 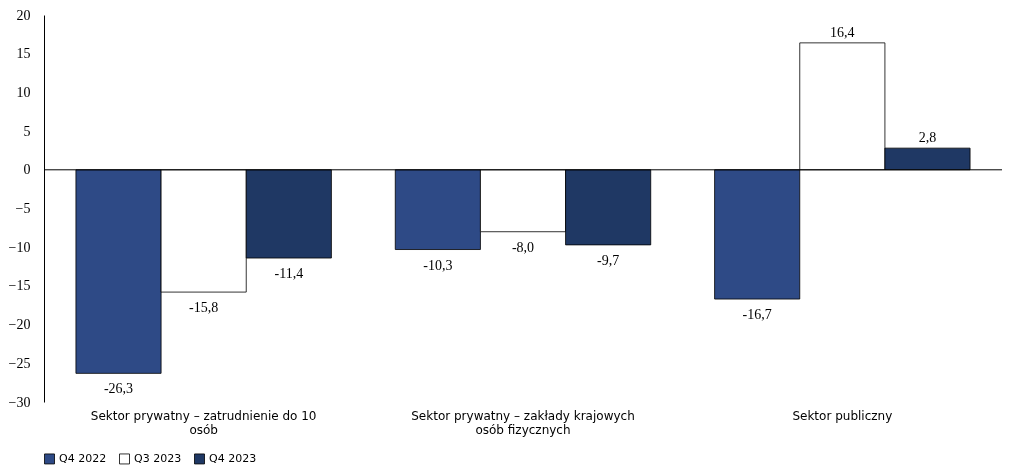 What do you see at coordinates (203, 422) in the screenshot?
I see `x-tick-label: Sektor prywatny – zatrudnienie do 10 osób` at bounding box center [203, 422].